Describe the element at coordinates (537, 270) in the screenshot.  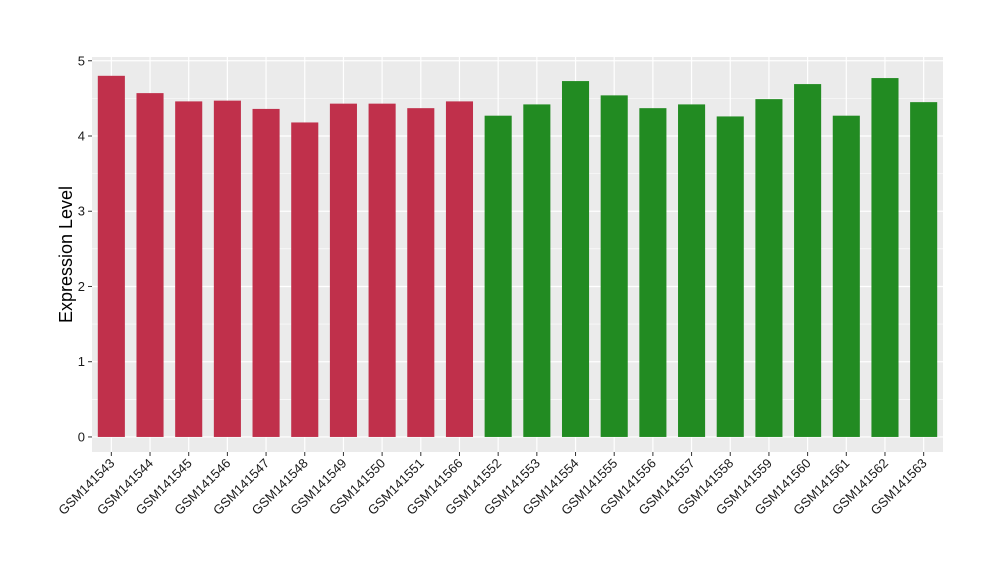
I see `bar-GSM141553` at that location.